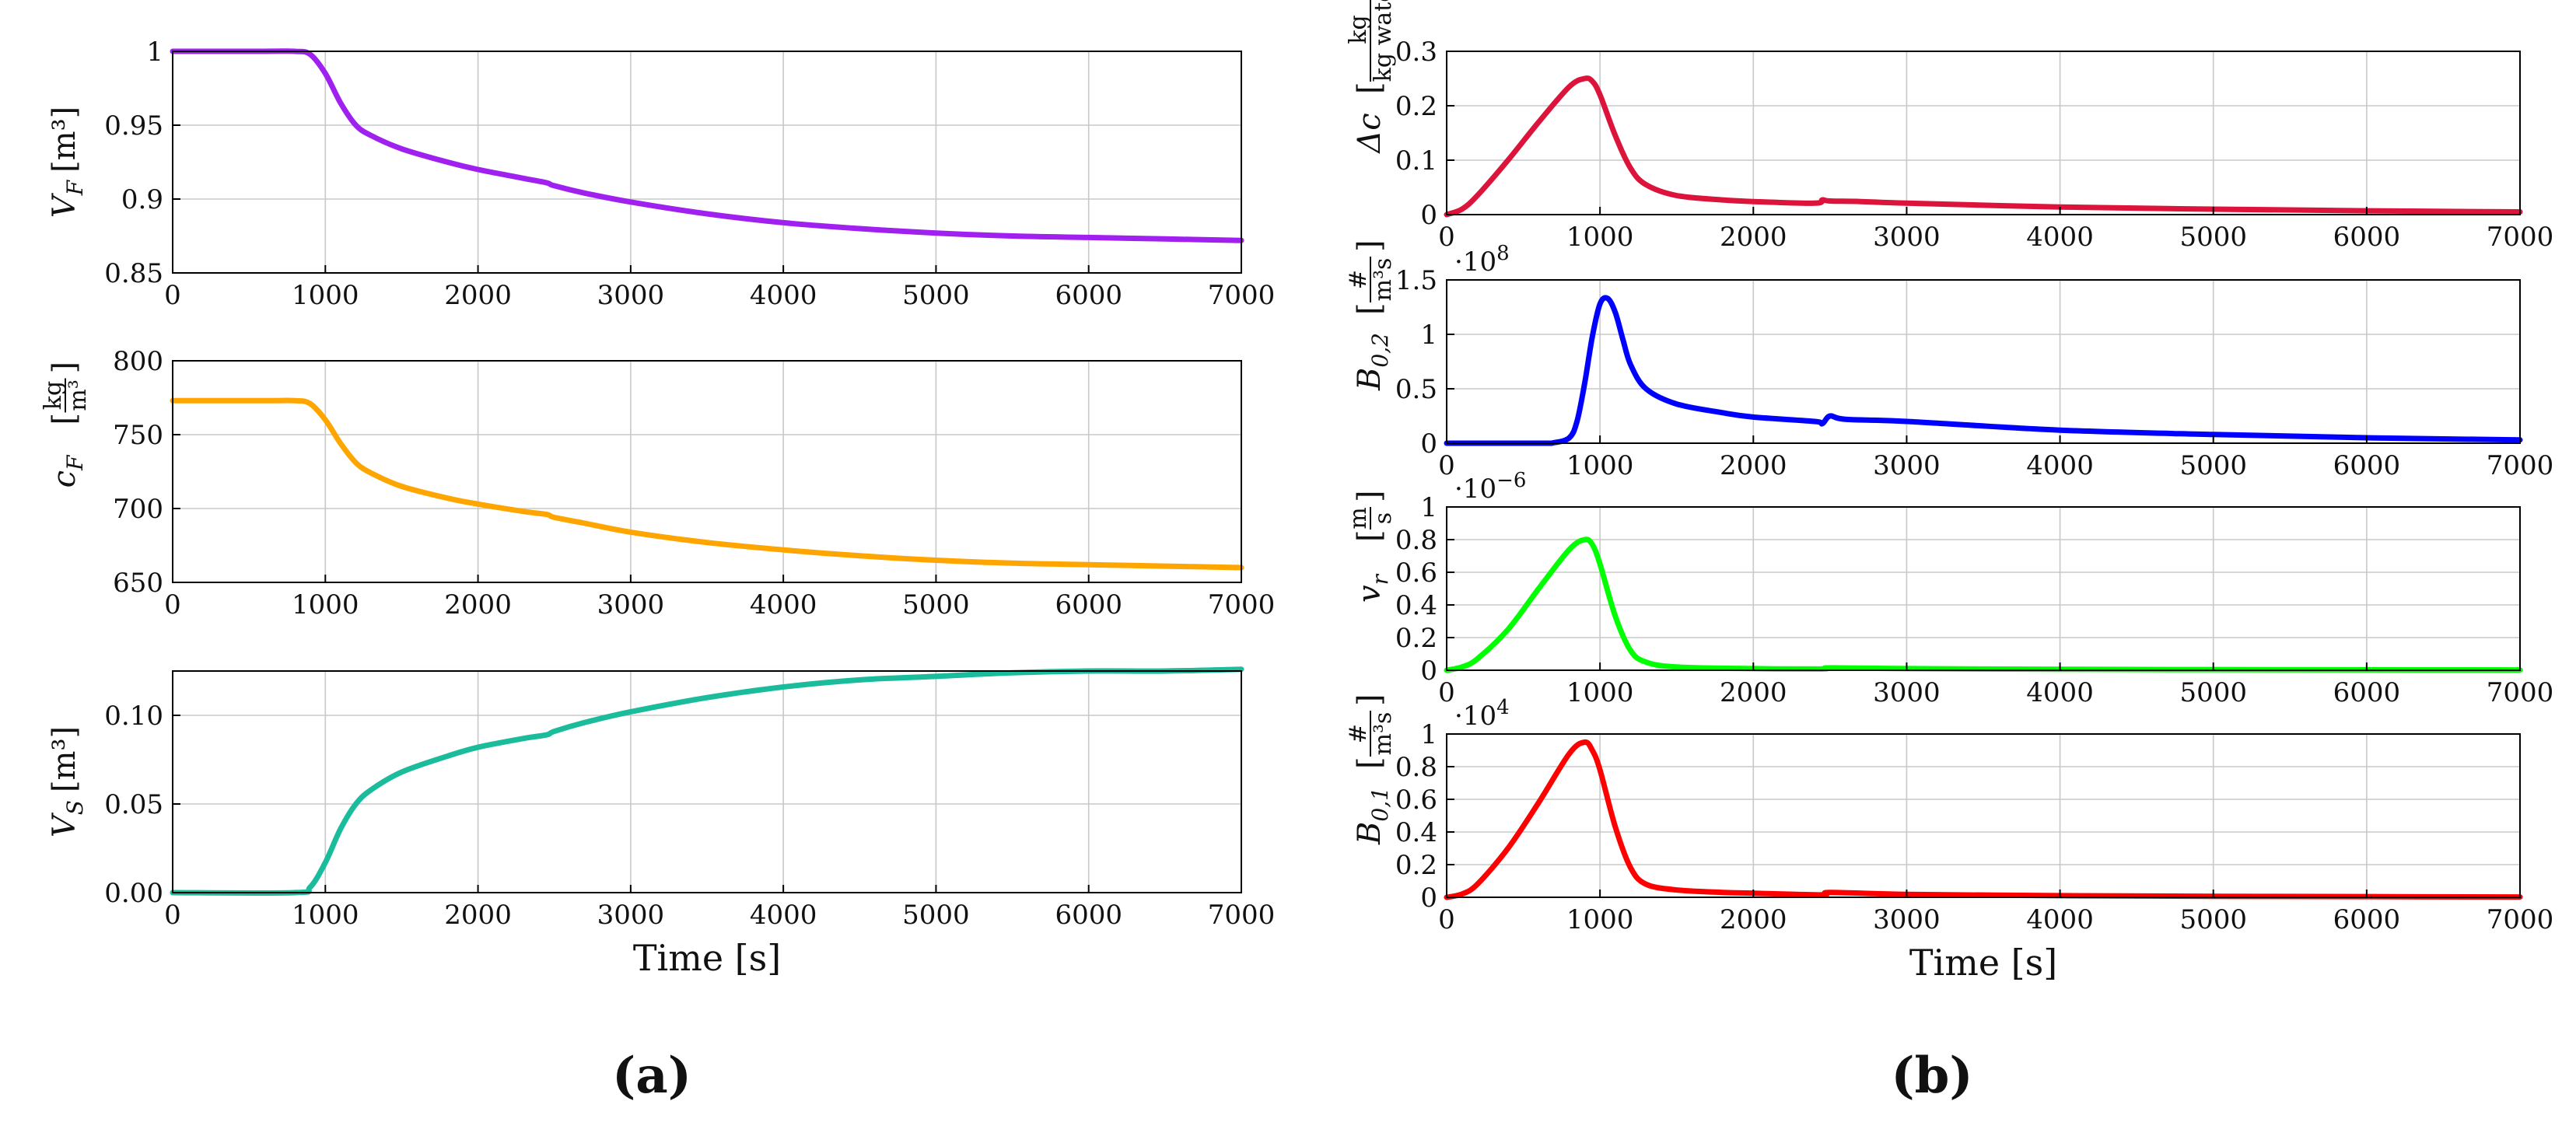  What do you see at coordinates (142, 199) in the screenshot?
I see `y-tick-label: 0.9` at bounding box center [142, 199].